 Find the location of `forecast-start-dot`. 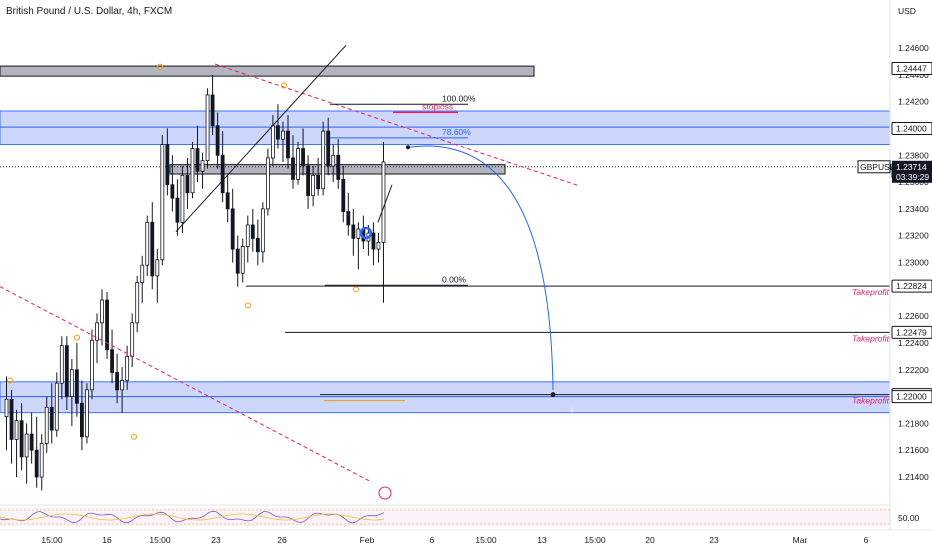

forecast-start-dot is located at coordinates (408, 147).